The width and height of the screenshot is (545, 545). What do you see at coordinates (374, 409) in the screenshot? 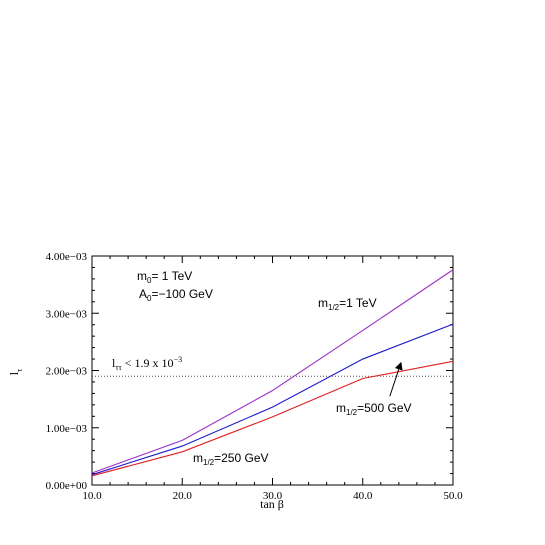
I see `m12-500-label: m1/2=500 GeV` at bounding box center [374, 409].